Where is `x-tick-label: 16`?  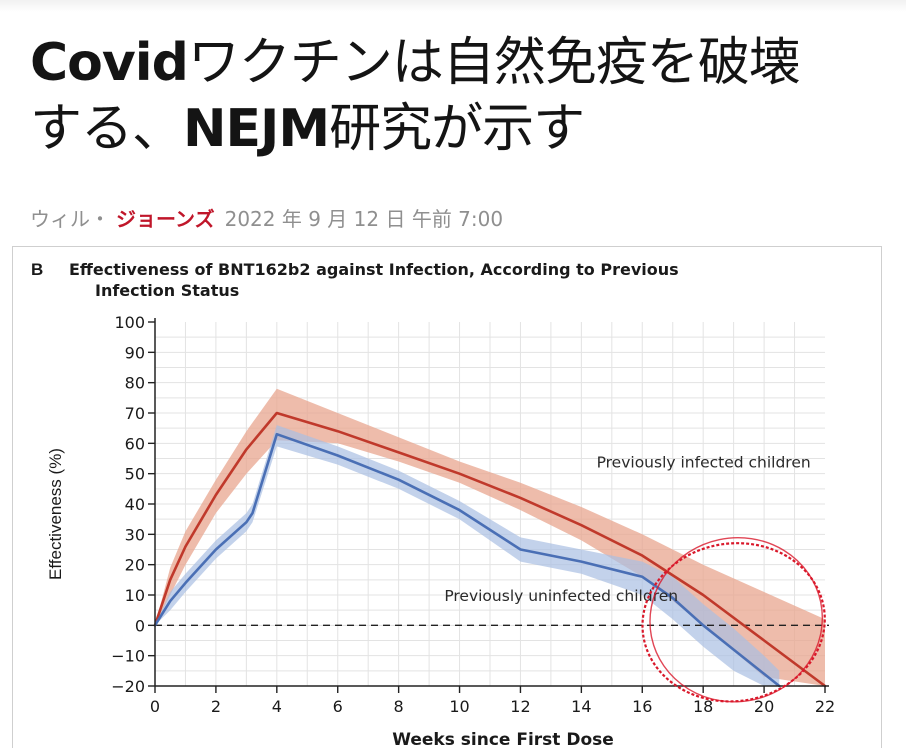
x-tick-label: 16 is located at coordinates (642, 706).